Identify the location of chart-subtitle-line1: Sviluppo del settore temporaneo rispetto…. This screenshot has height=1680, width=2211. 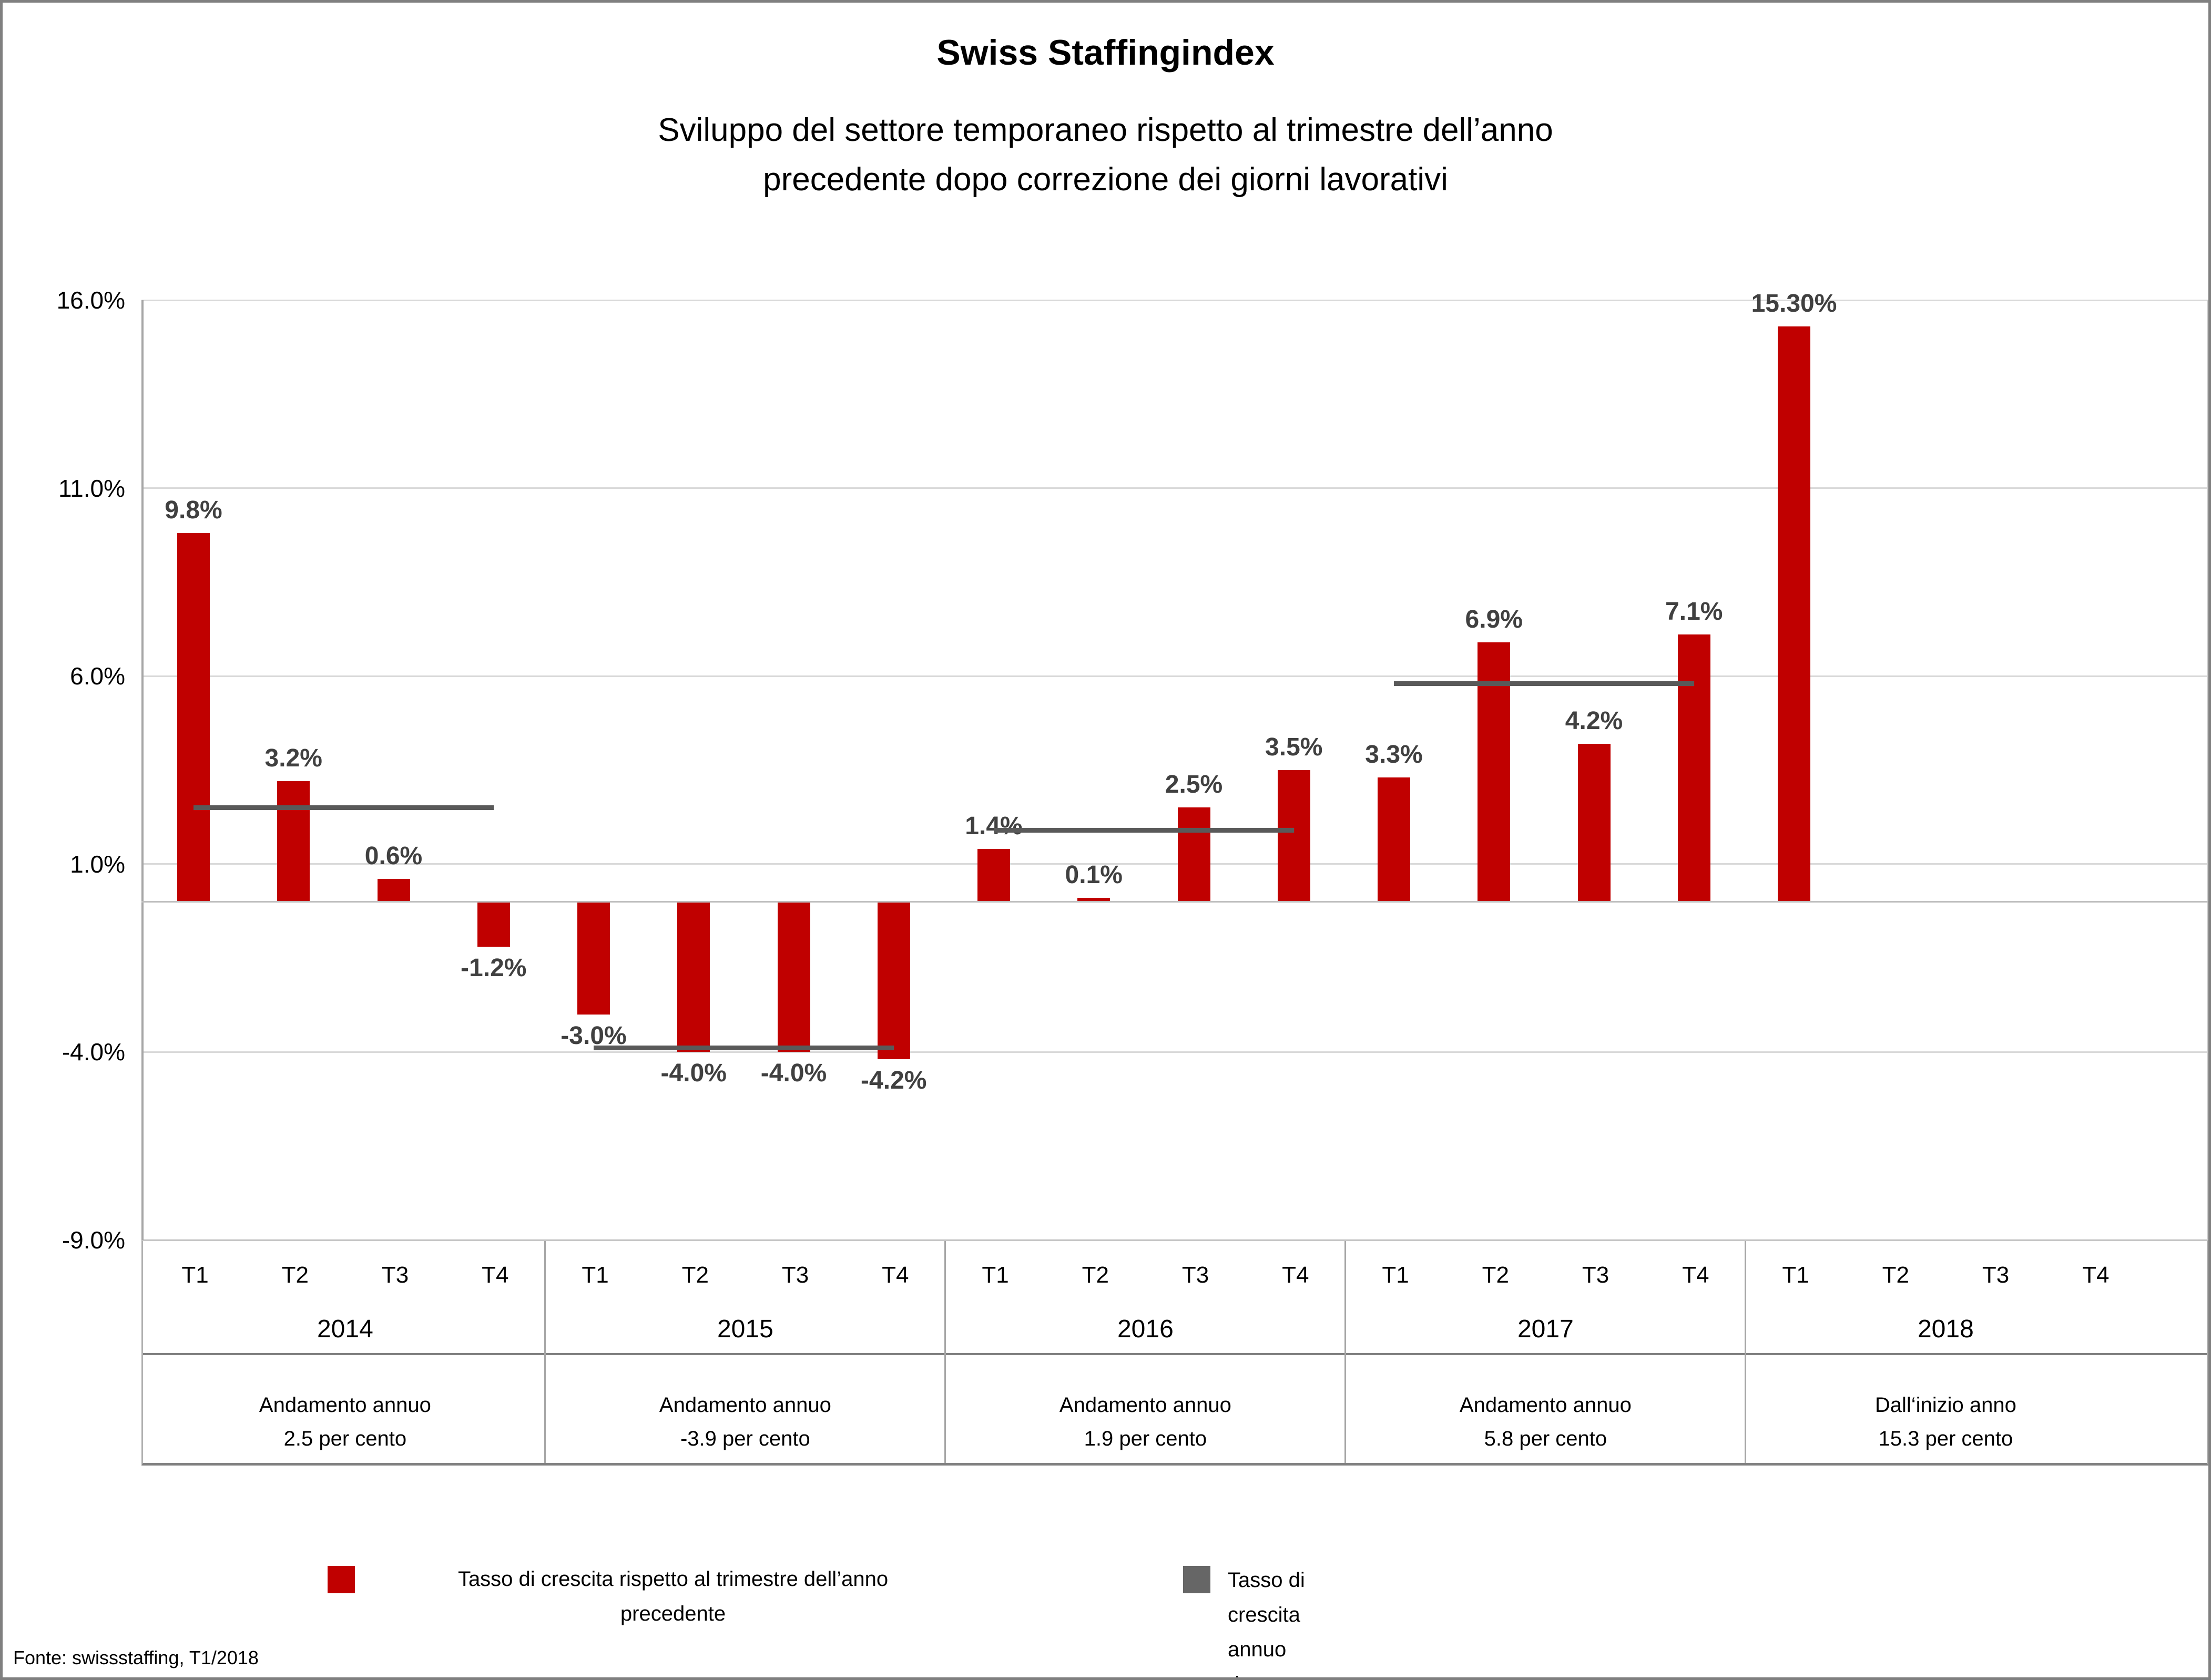
(1105, 130).